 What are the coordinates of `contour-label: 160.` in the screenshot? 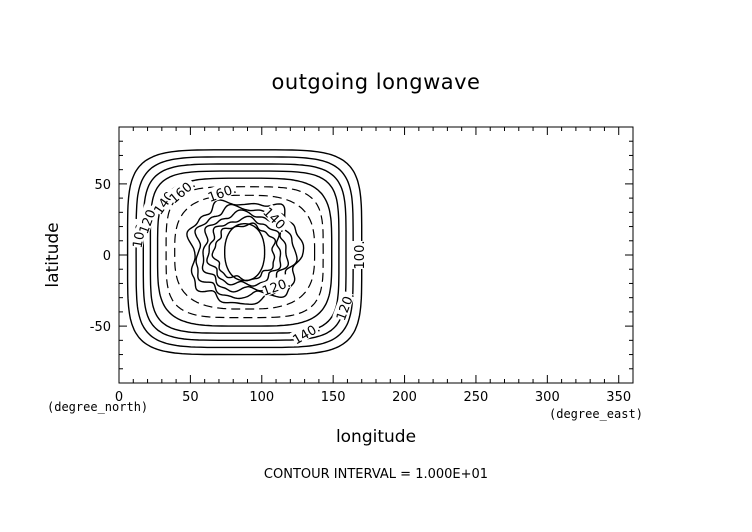 It's located at (221, 193).